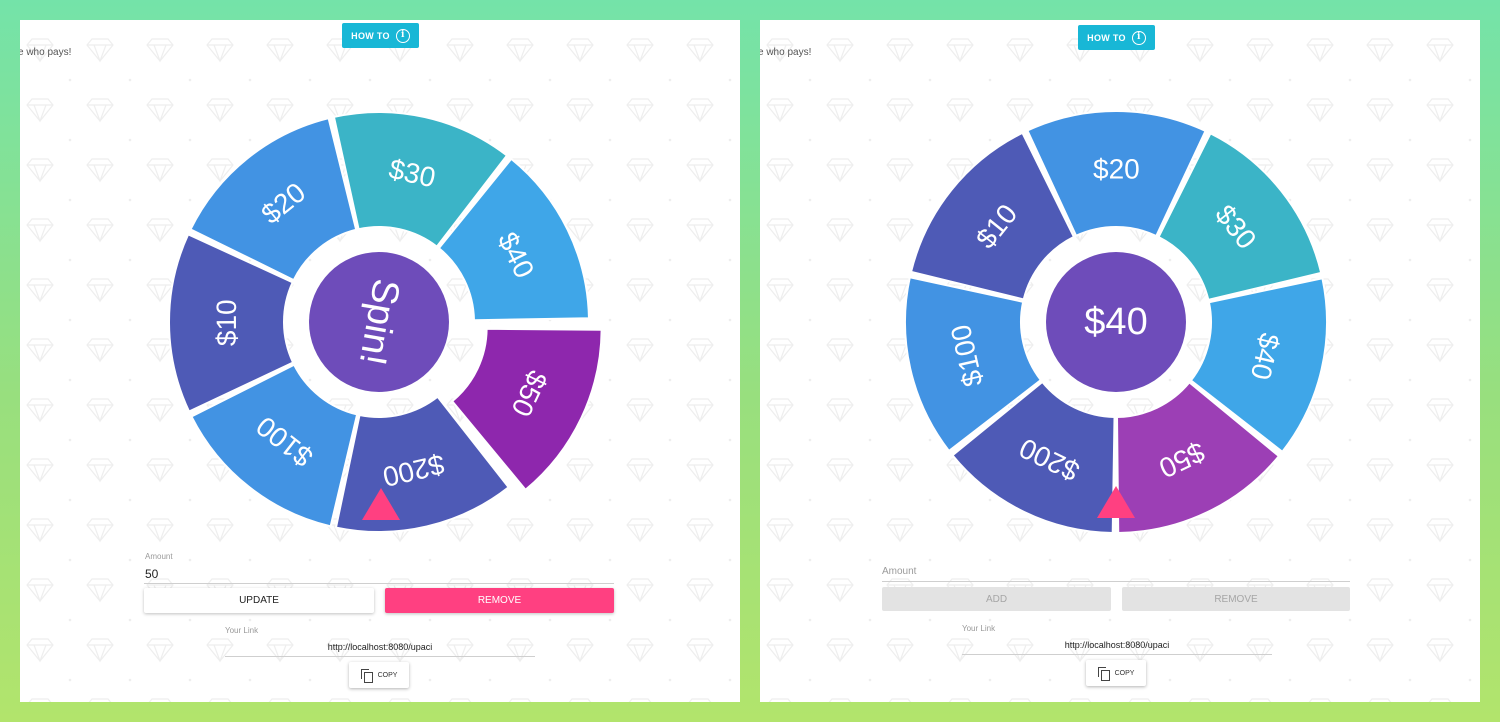 The image size is (1500, 722). Describe the element at coordinates (996, 599) in the screenshot. I see `add-button: ADD` at that location.